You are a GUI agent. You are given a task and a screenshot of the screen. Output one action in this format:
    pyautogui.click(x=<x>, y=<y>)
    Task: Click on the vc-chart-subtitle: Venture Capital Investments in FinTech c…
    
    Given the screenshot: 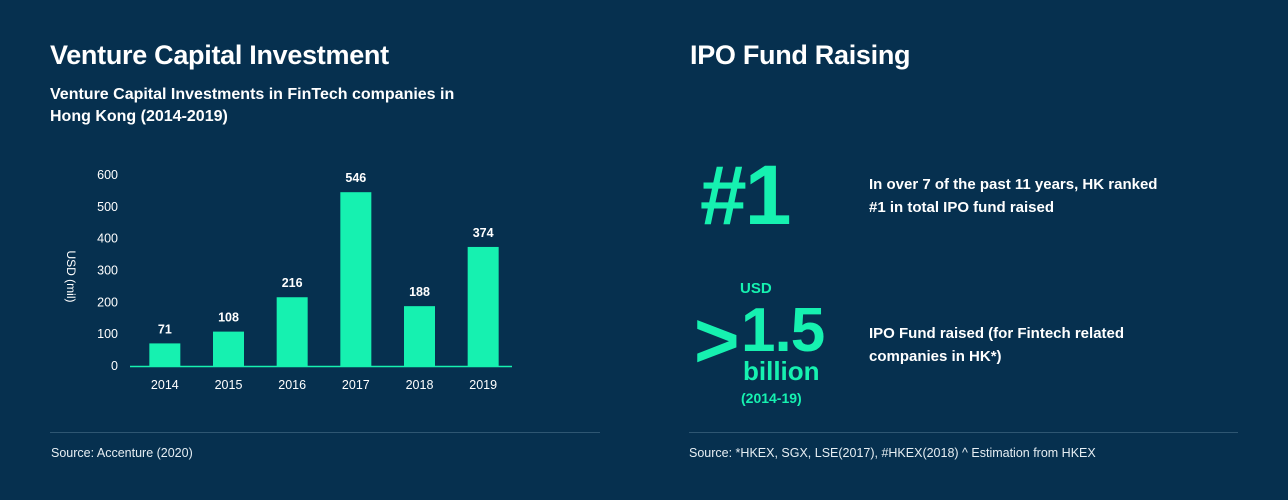 What is the action you would take?
    pyautogui.click(x=252, y=105)
    